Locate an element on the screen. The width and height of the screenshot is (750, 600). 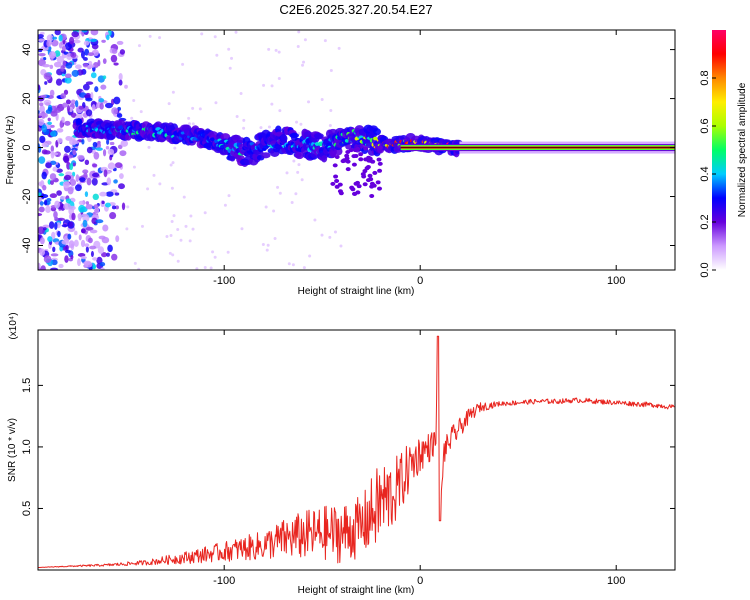
colorbar-tick-label: 0.2 is located at coordinates (705, 221).